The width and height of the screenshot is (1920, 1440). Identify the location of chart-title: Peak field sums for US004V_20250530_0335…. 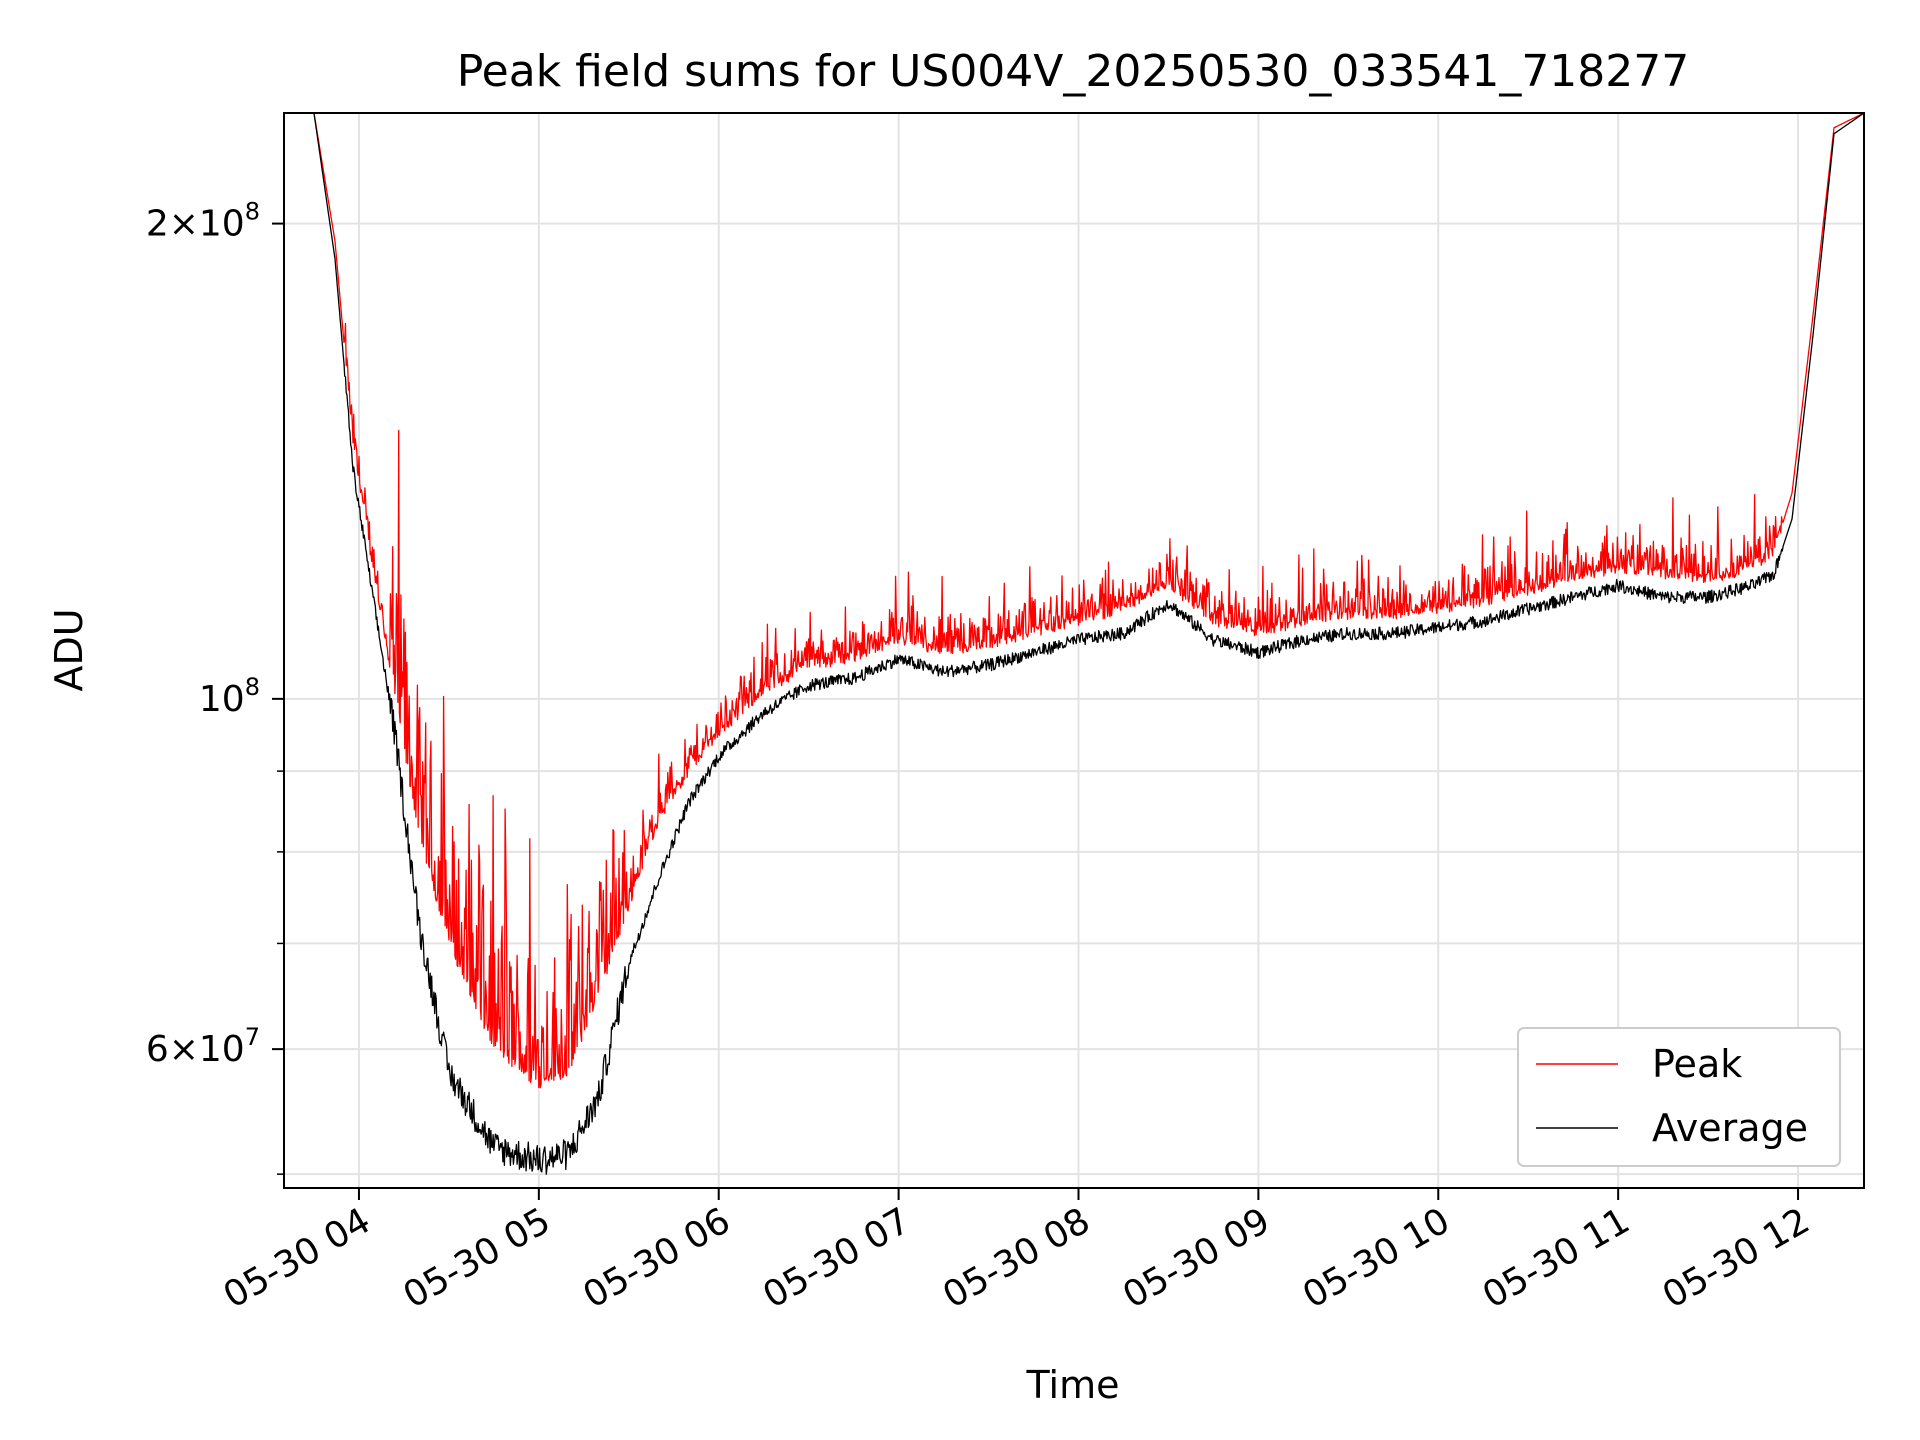
(1073, 71).